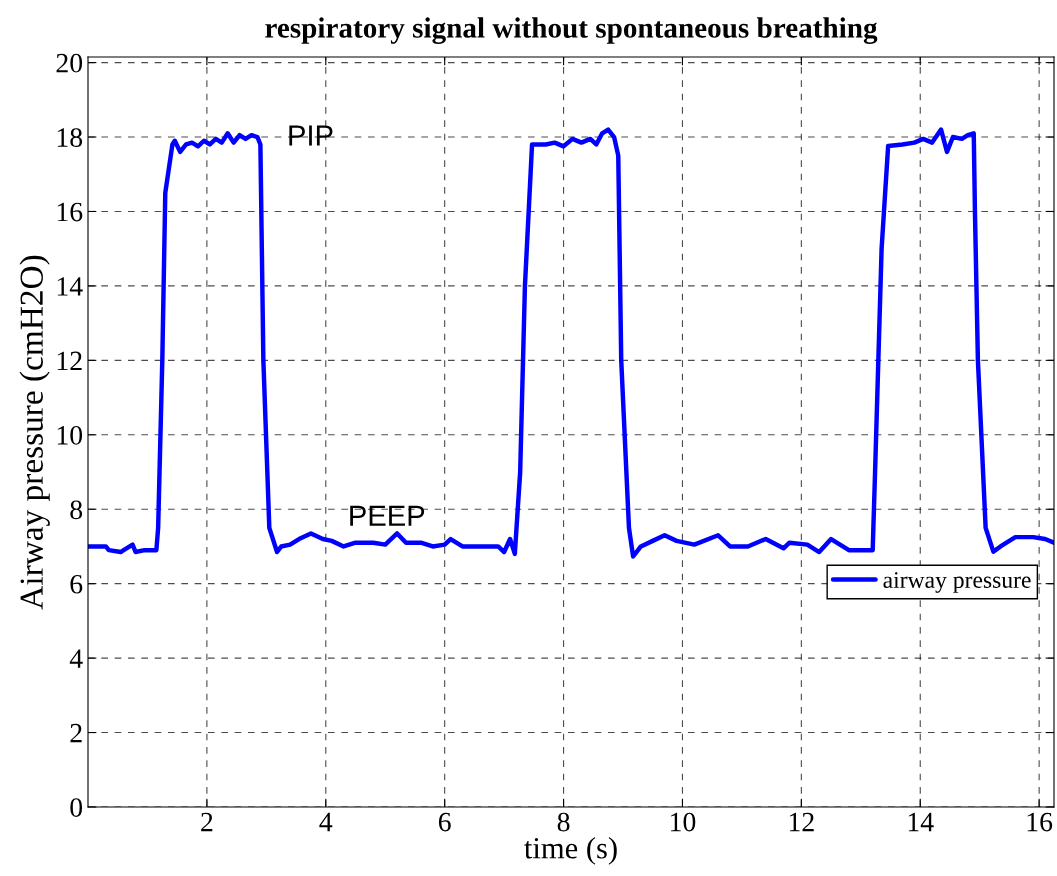 This screenshot has width=1057, height=876. Describe the element at coordinates (387, 515) in the screenshot. I see `annotation: PEEP` at that location.